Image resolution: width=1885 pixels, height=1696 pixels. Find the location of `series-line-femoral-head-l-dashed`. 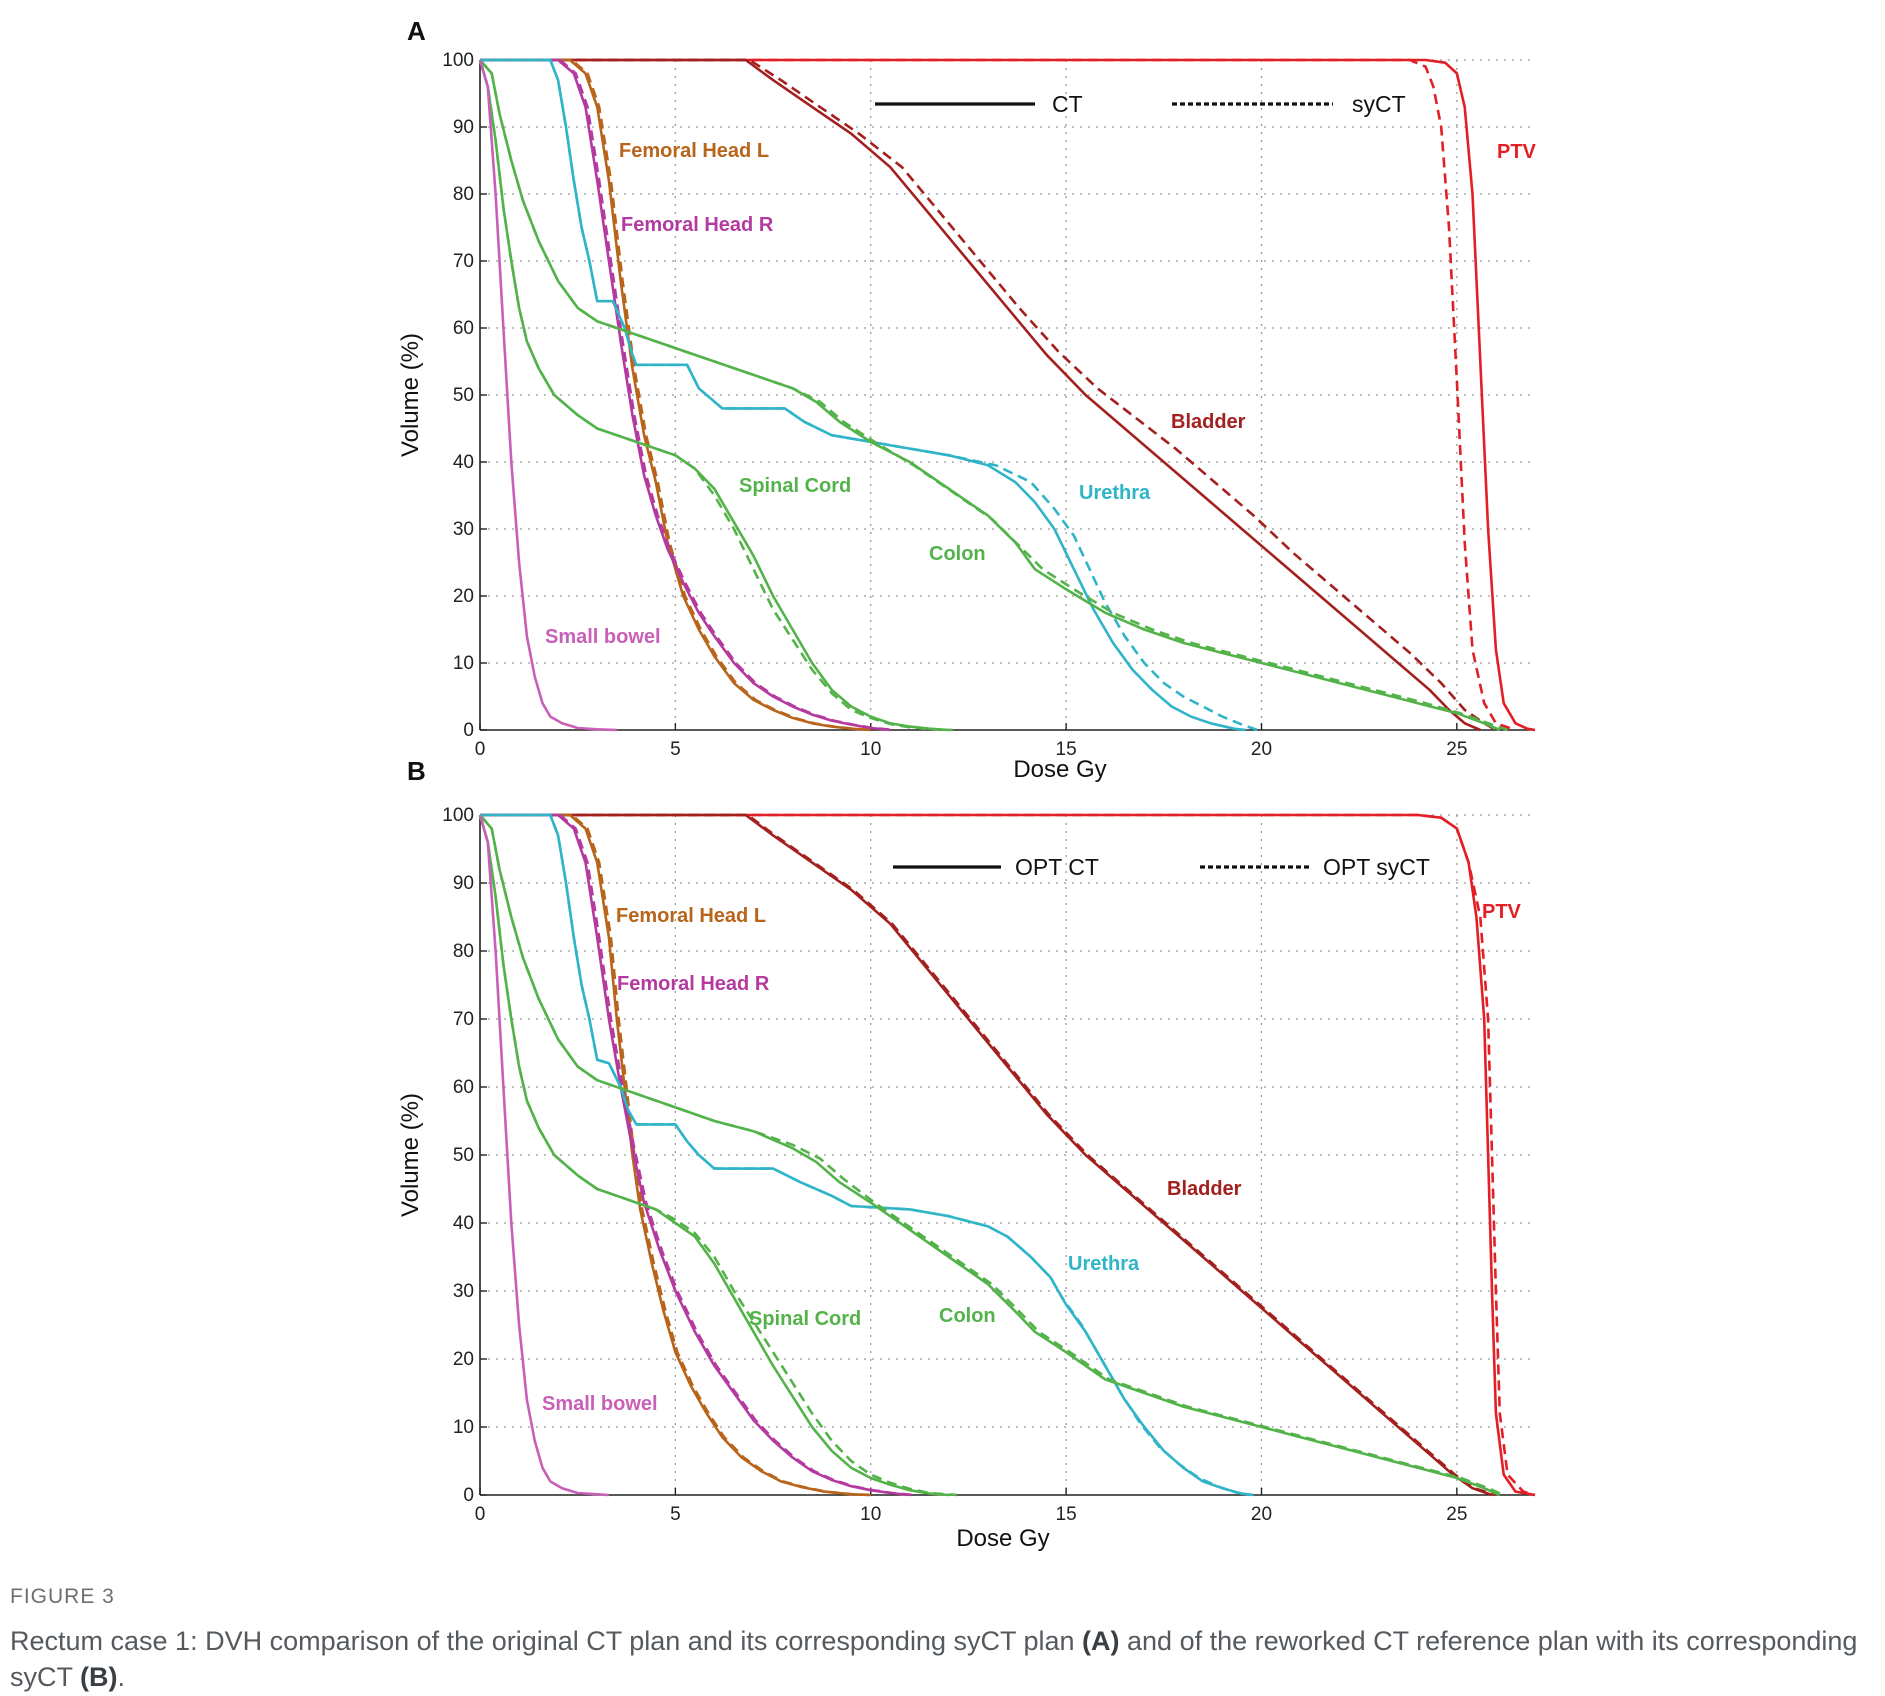

series-line-femoral-head-l-dashed is located at coordinates (677, 395).